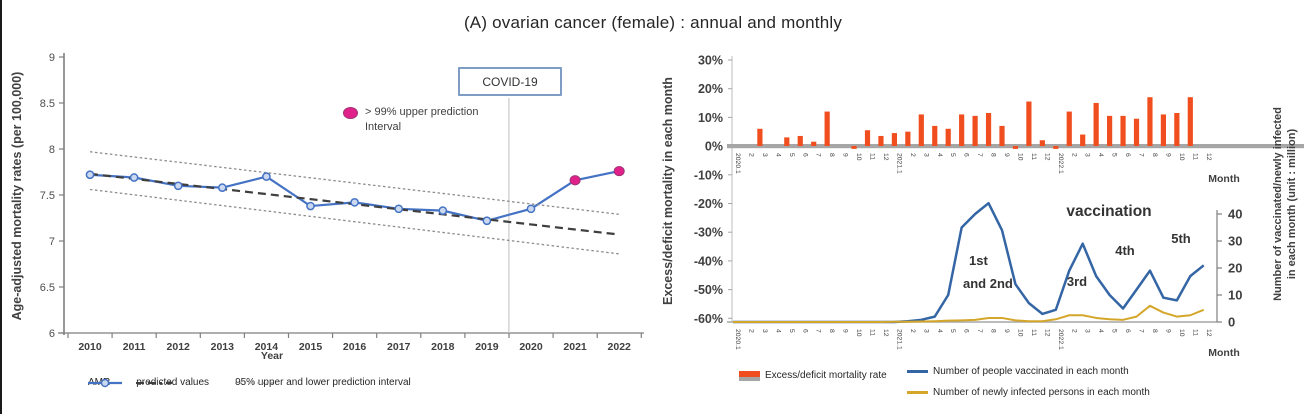 The image size is (1304, 414). I want to click on pink-annotation-text: > 99% upper prediction Interval, so click(422, 119).